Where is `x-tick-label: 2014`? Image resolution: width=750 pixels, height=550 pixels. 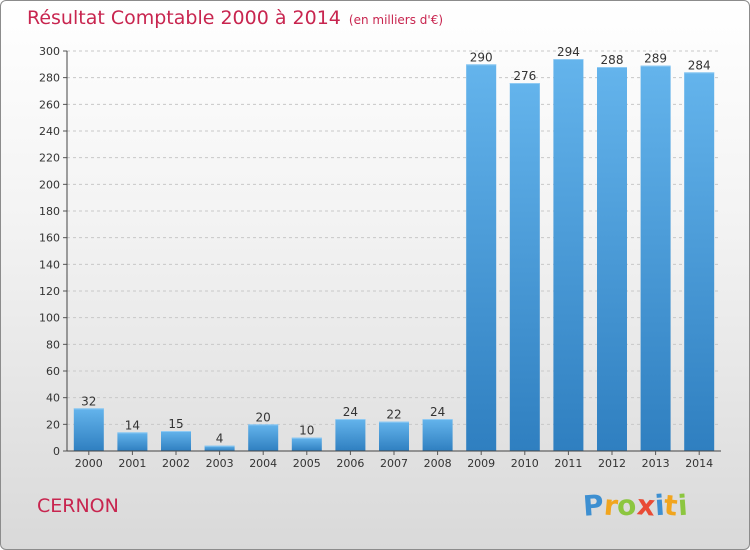
x-tick-label: 2014 is located at coordinates (699, 463).